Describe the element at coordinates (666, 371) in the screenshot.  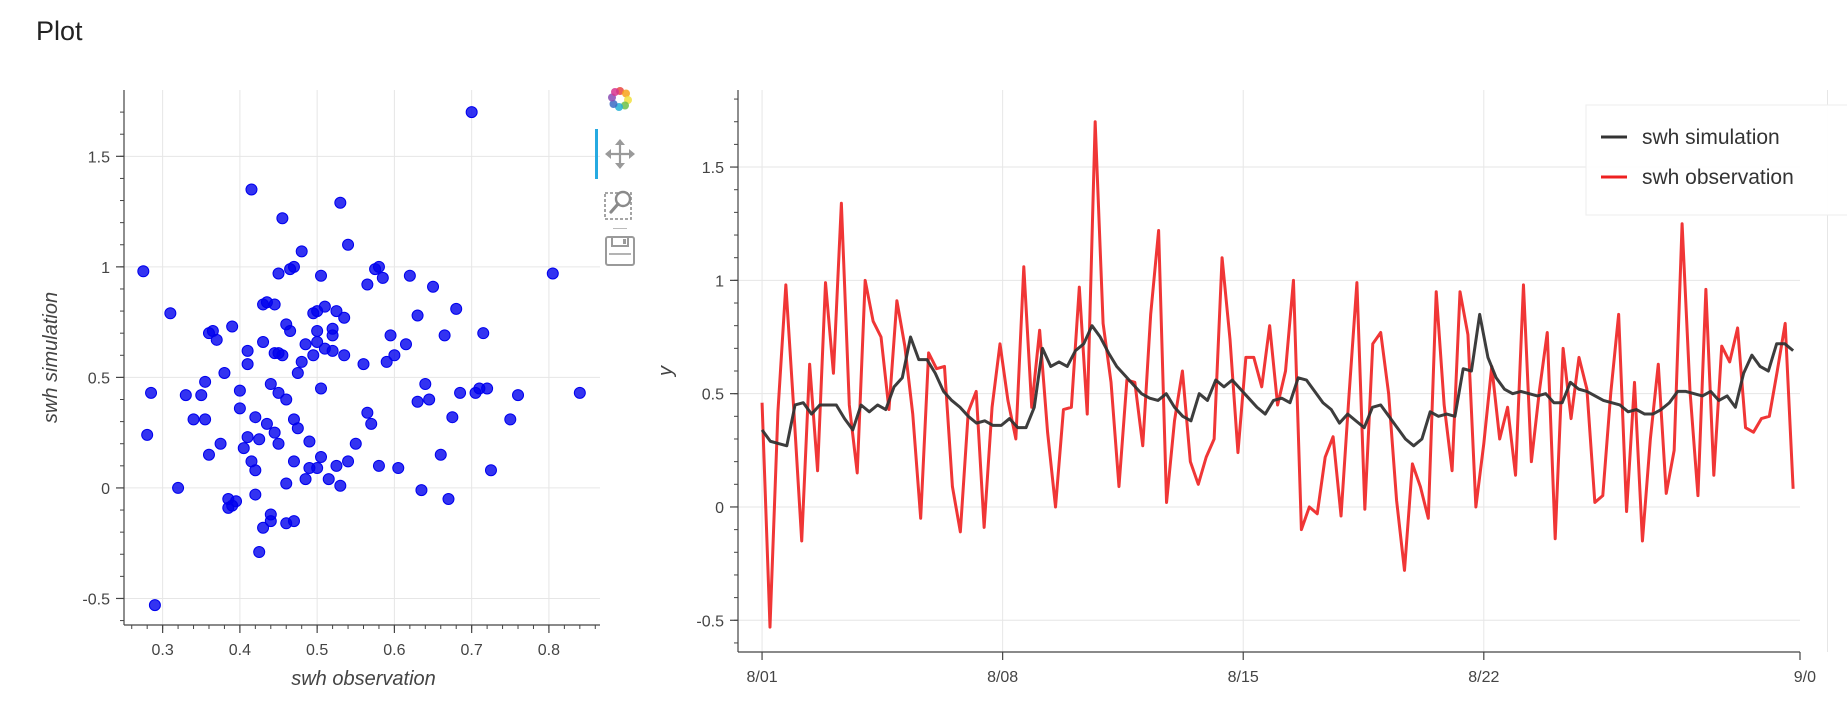
I see `line-y-axis-label: y` at that location.